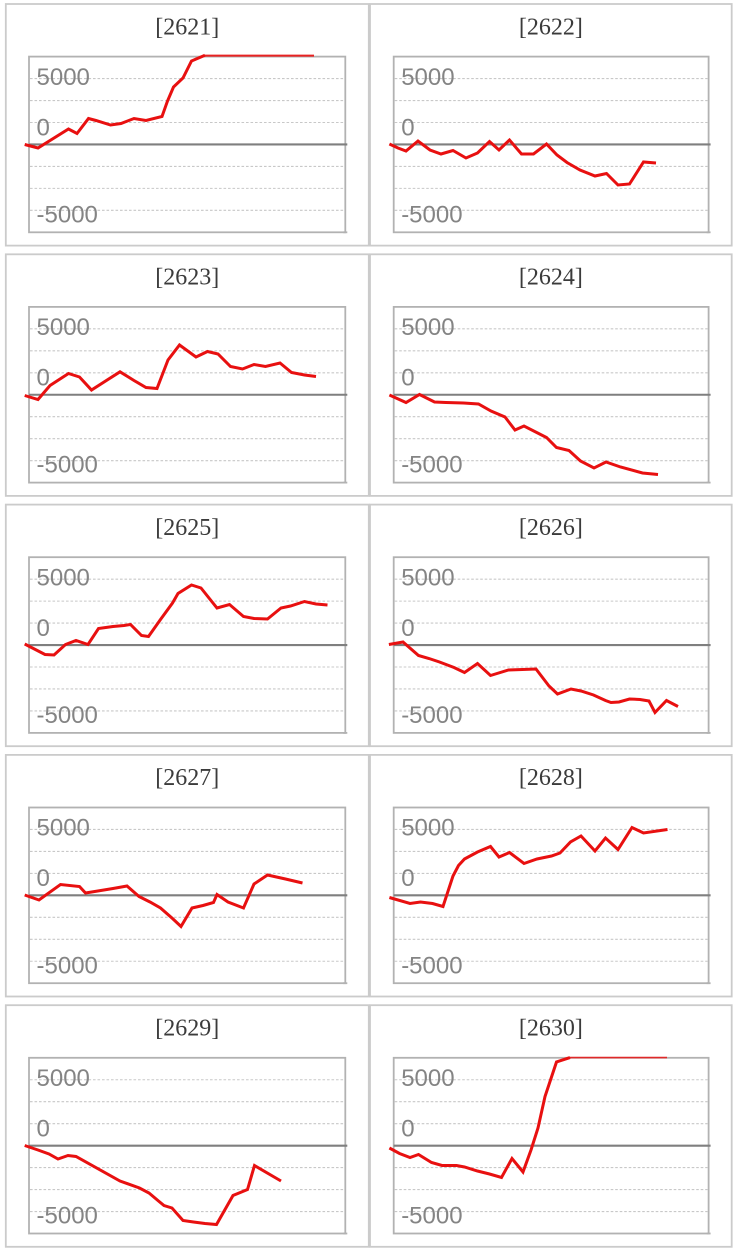  What do you see at coordinates (551, 278) in the screenshot?
I see `svg-text: [2624]` at bounding box center [551, 278].